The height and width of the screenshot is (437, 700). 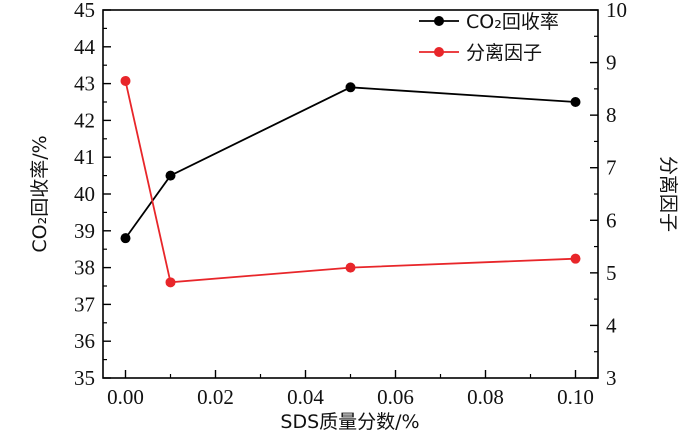 What do you see at coordinates (84, 11) in the screenshot?
I see `left-tick-label: 45` at bounding box center [84, 11].